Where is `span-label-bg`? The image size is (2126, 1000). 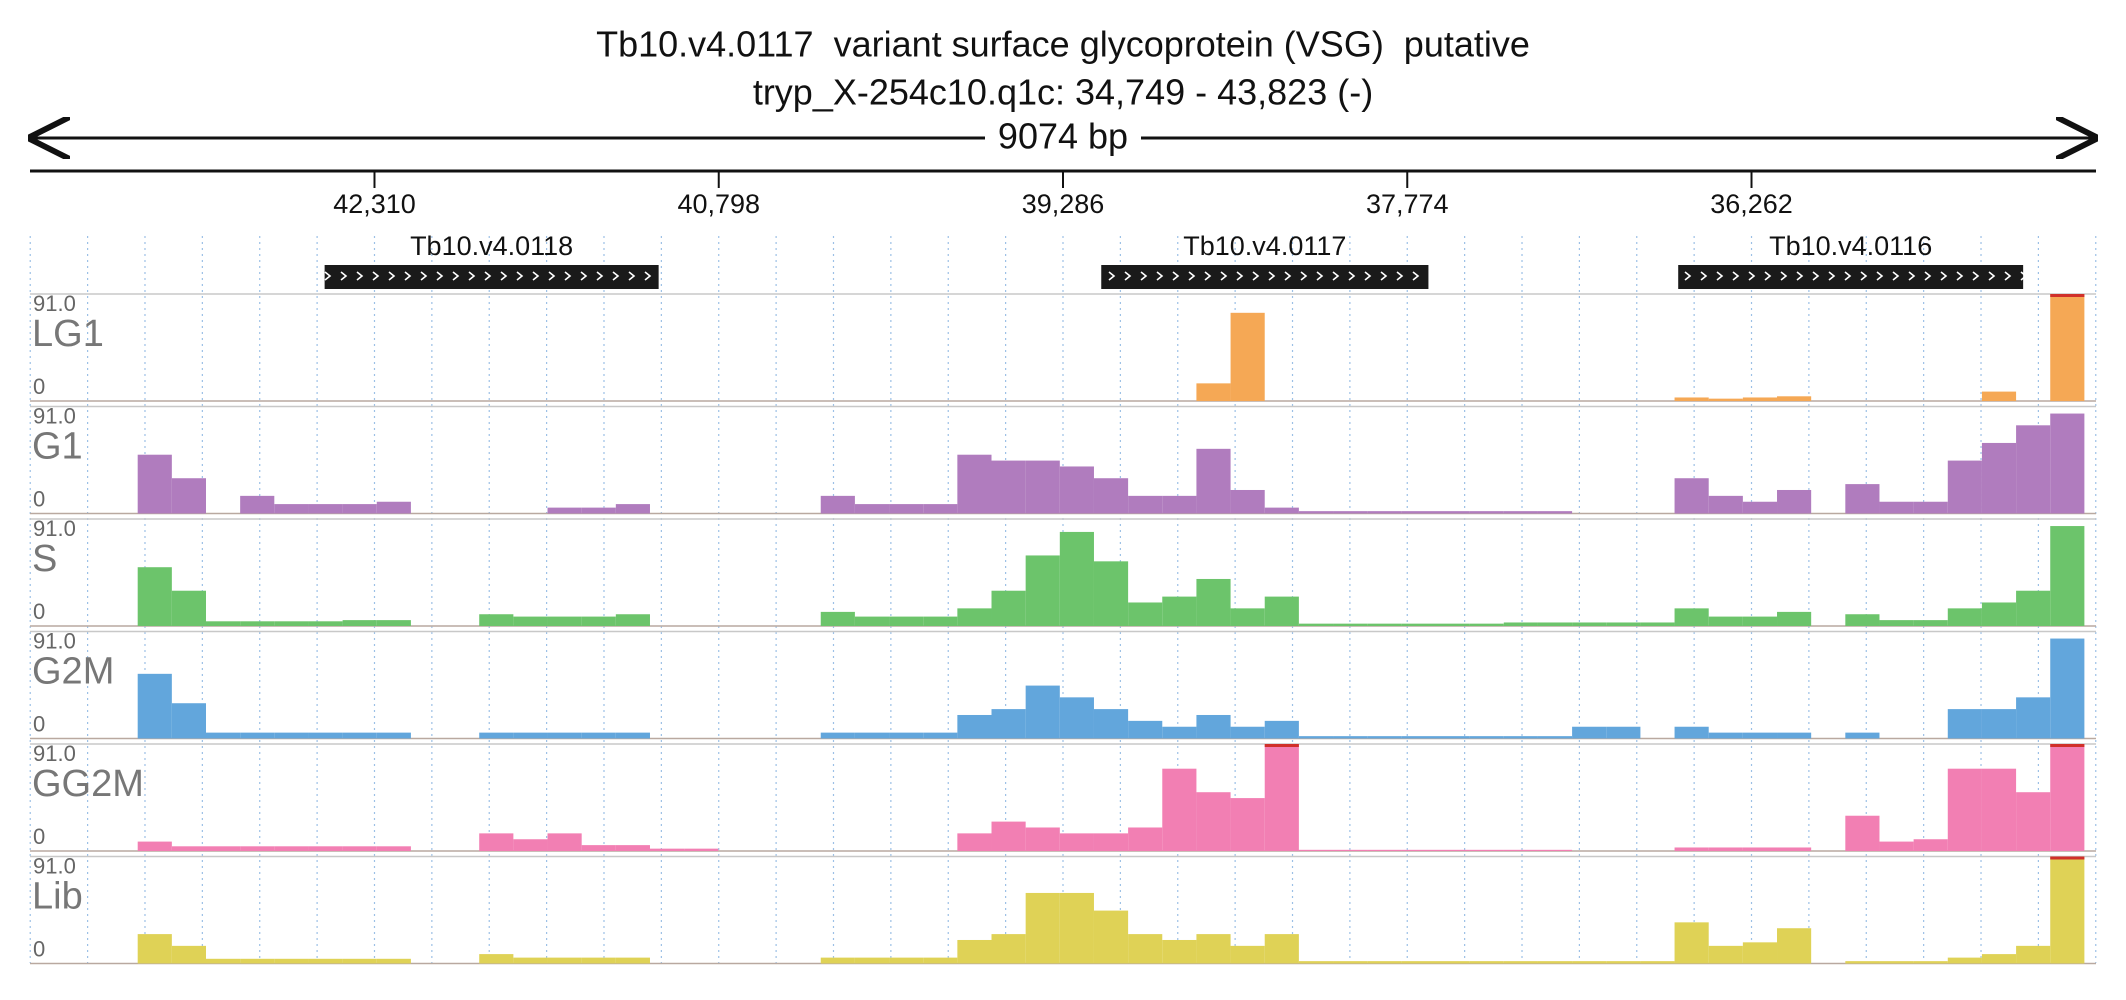 span-label-bg is located at coordinates (1063, 138).